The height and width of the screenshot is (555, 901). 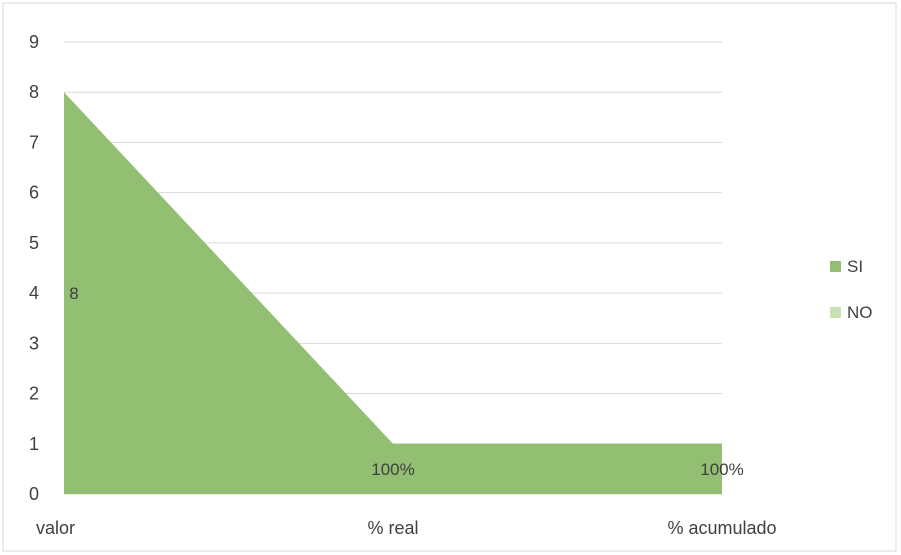 I want to click on y-tick-label: 5, so click(x=34, y=243).